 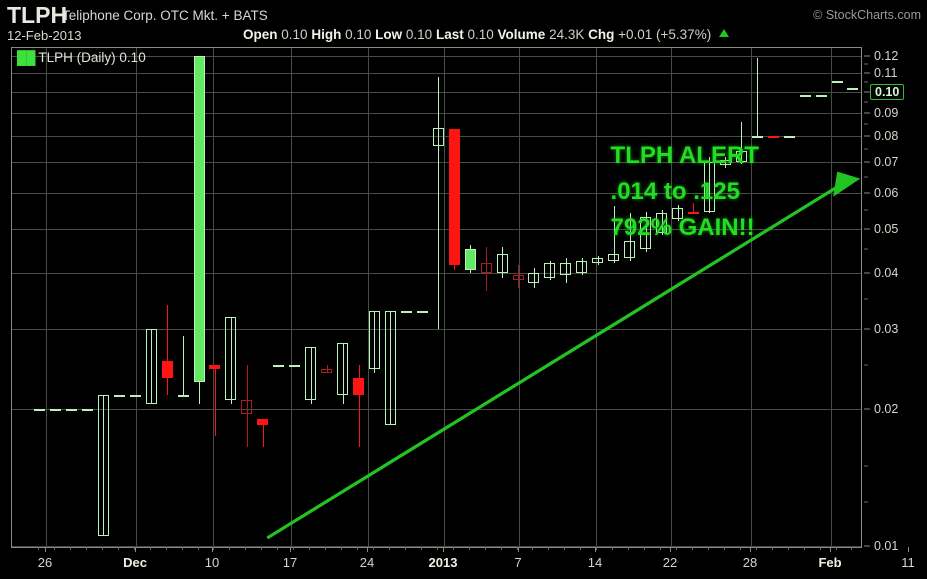 What do you see at coordinates (294, 34) in the screenshot?
I see `open-value: 0.10` at bounding box center [294, 34].